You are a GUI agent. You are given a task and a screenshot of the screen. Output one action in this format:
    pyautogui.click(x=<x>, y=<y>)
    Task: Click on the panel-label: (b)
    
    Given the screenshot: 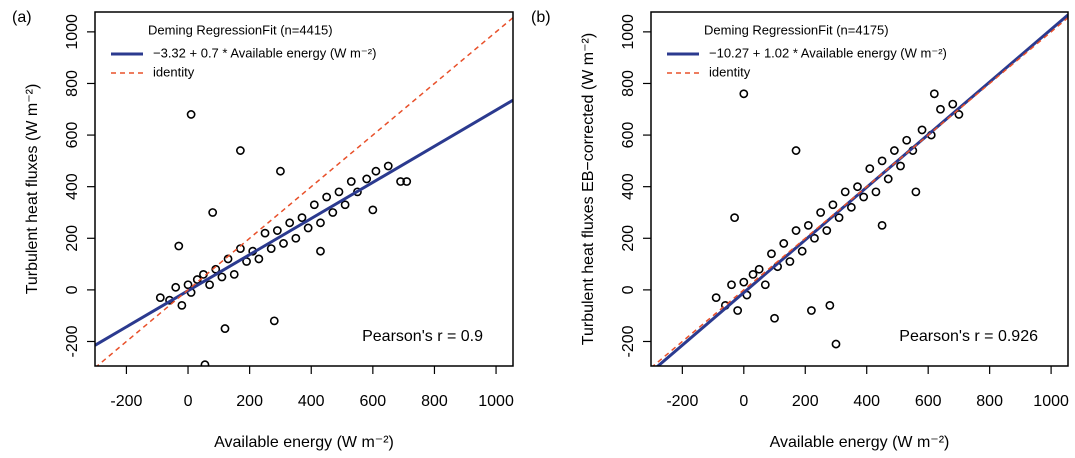 What is the action you would take?
    pyautogui.click(x=541, y=17)
    